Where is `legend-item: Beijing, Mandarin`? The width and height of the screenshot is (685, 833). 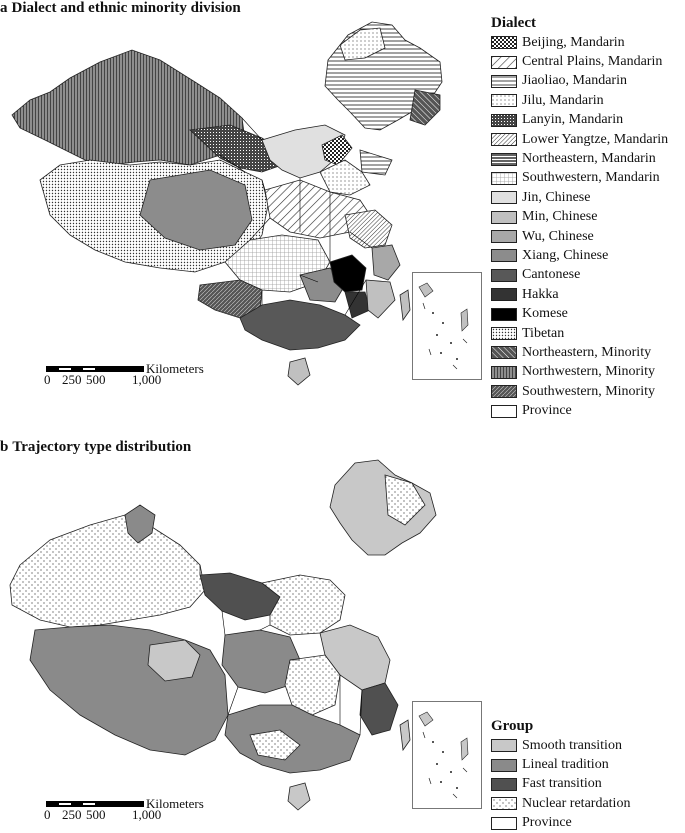
legend-item: Beijing, Mandarin is located at coordinates (579, 42).